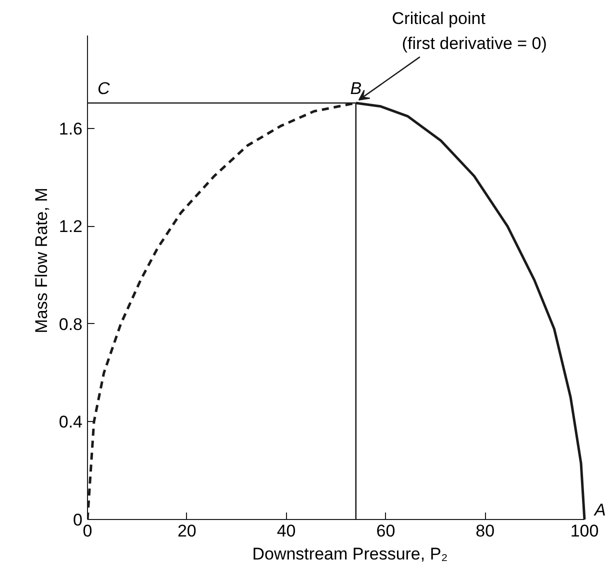 The image size is (616, 579). I want to click on y-tick-label: 0.8, so click(70, 324).